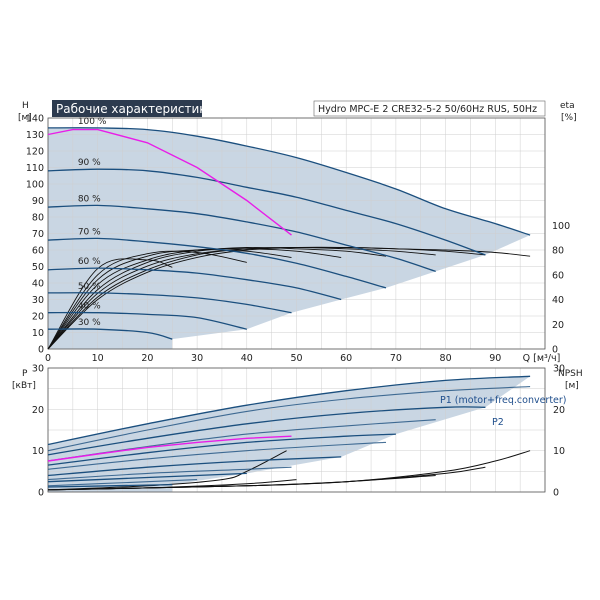 This screenshot has height=600, width=600. Describe the element at coordinates (147, 358) in the screenshot. I see `x-tick-label: 20` at that location.